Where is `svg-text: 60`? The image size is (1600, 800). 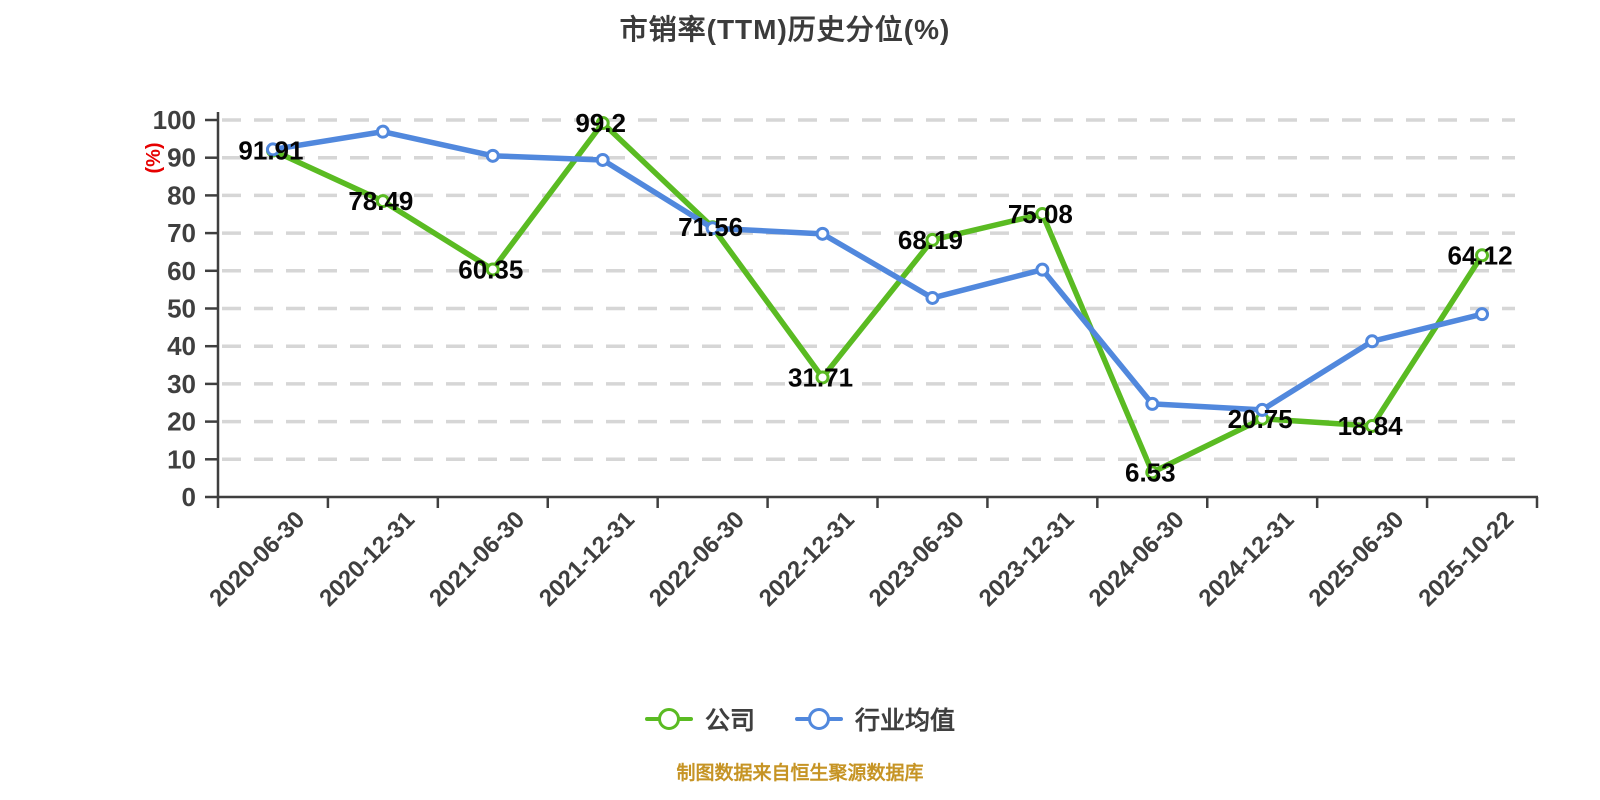 svg-text: 60 is located at coordinates (181, 271).